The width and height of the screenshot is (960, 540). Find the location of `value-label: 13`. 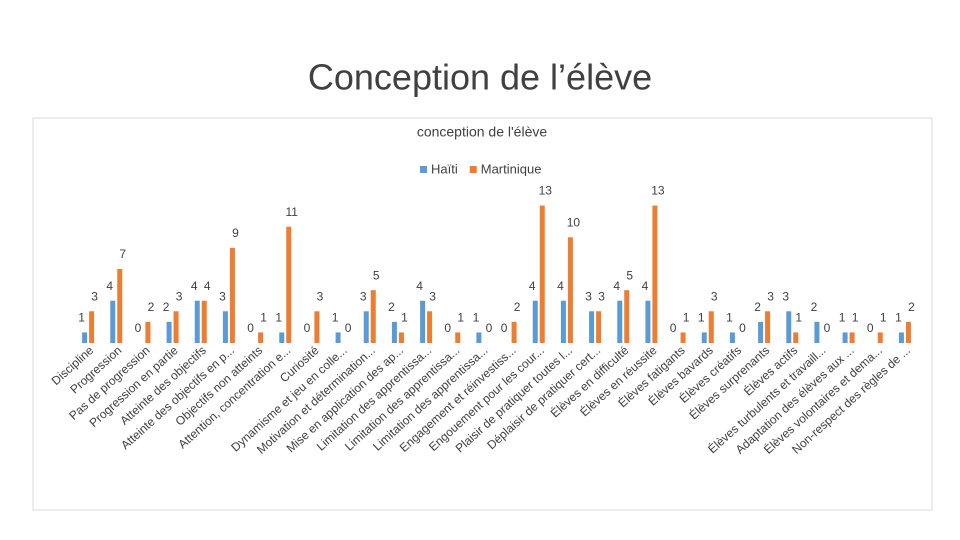

value-label: 13 is located at coordinates (658, 191).